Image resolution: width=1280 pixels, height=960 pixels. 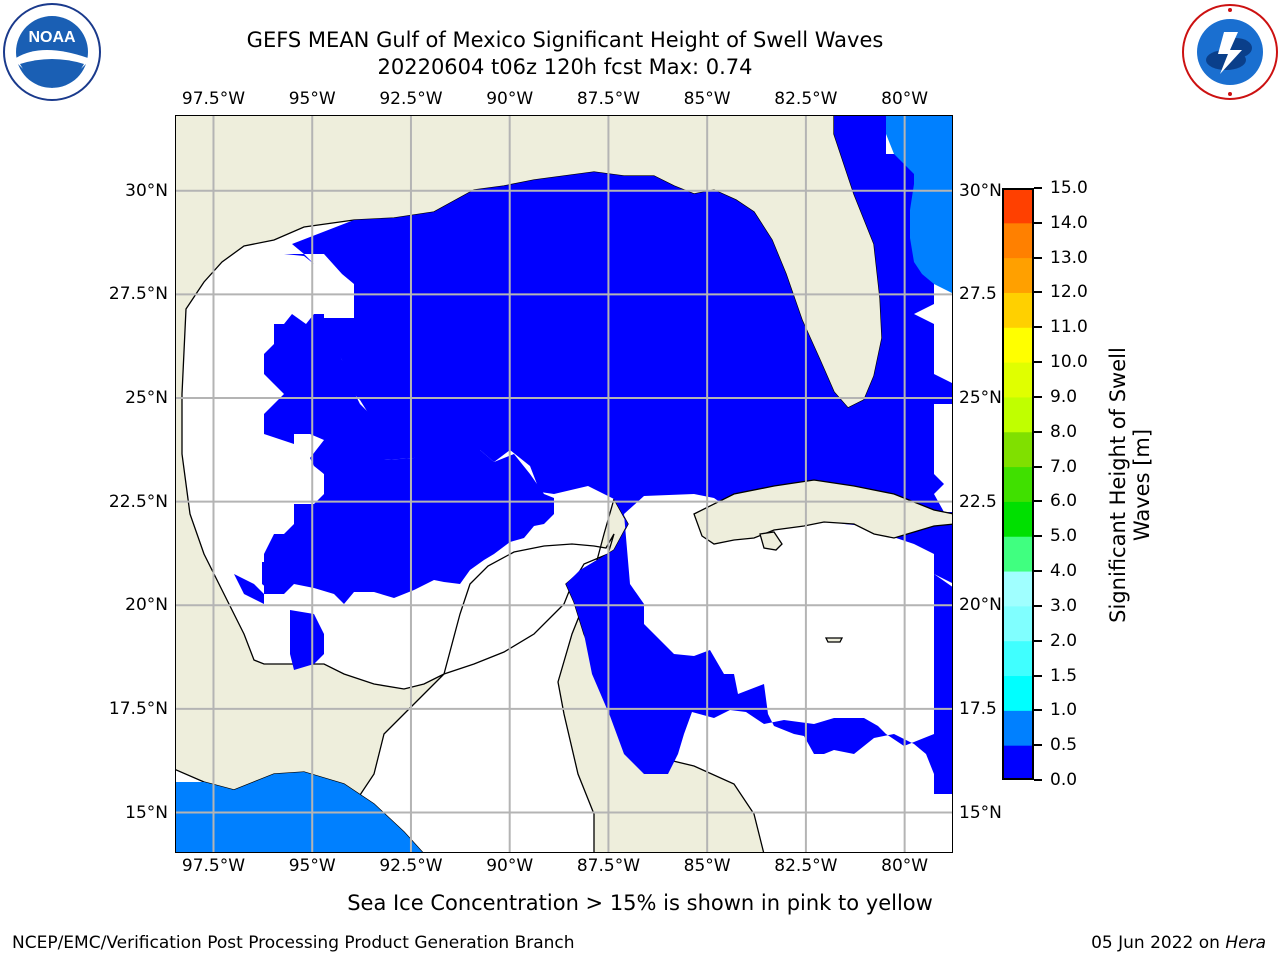 I want to click on colorbar-title-line1: Significant Height of Swell, so click(x=1118, y=485).